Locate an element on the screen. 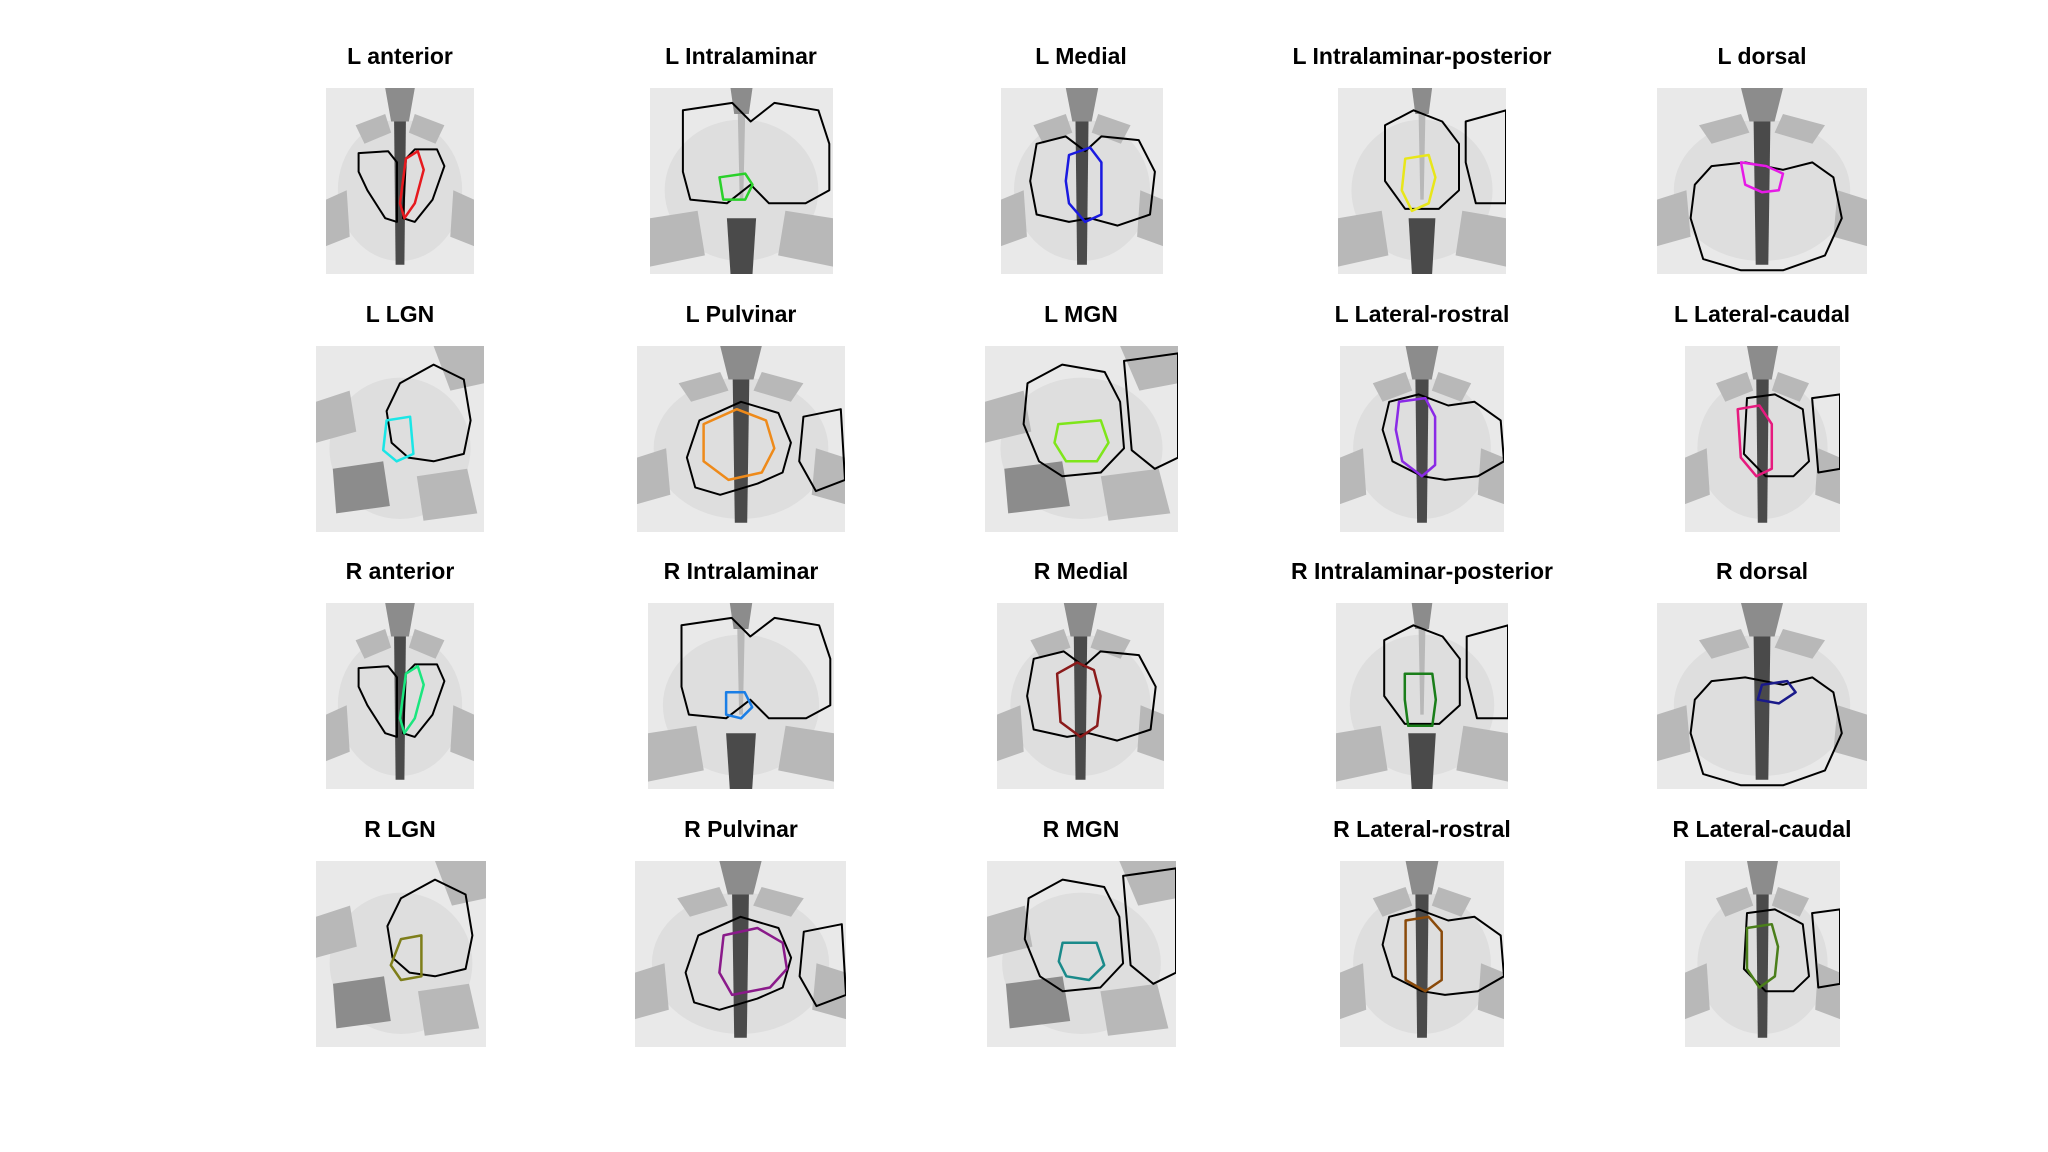 The width and height of the screenshot is (2048, 1152). panel-title: L Pulvinar is located at coordinates (741, 314).